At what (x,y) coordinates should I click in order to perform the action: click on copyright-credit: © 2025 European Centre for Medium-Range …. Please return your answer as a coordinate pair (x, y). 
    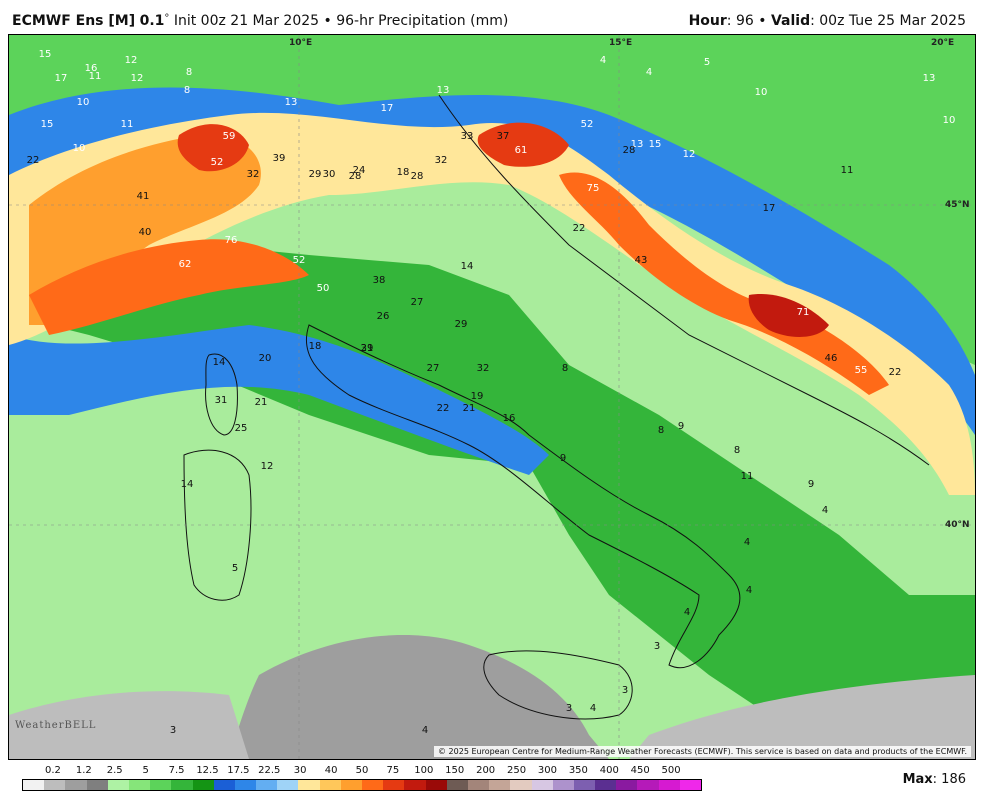
    Looking at the image, I should click on (702, 751).